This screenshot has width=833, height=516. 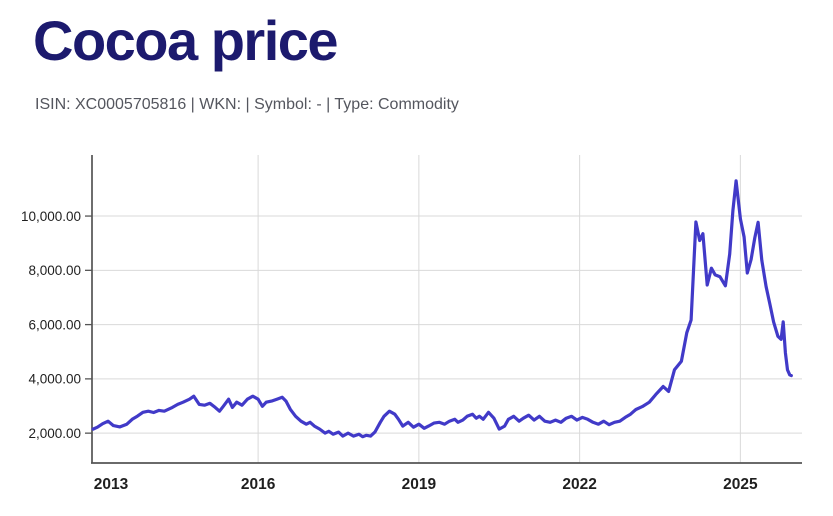 What do you see at coordinates (111, 484) in the screenshot?
I see `x-tick-label: 2013` at bounding box center [111, 484].